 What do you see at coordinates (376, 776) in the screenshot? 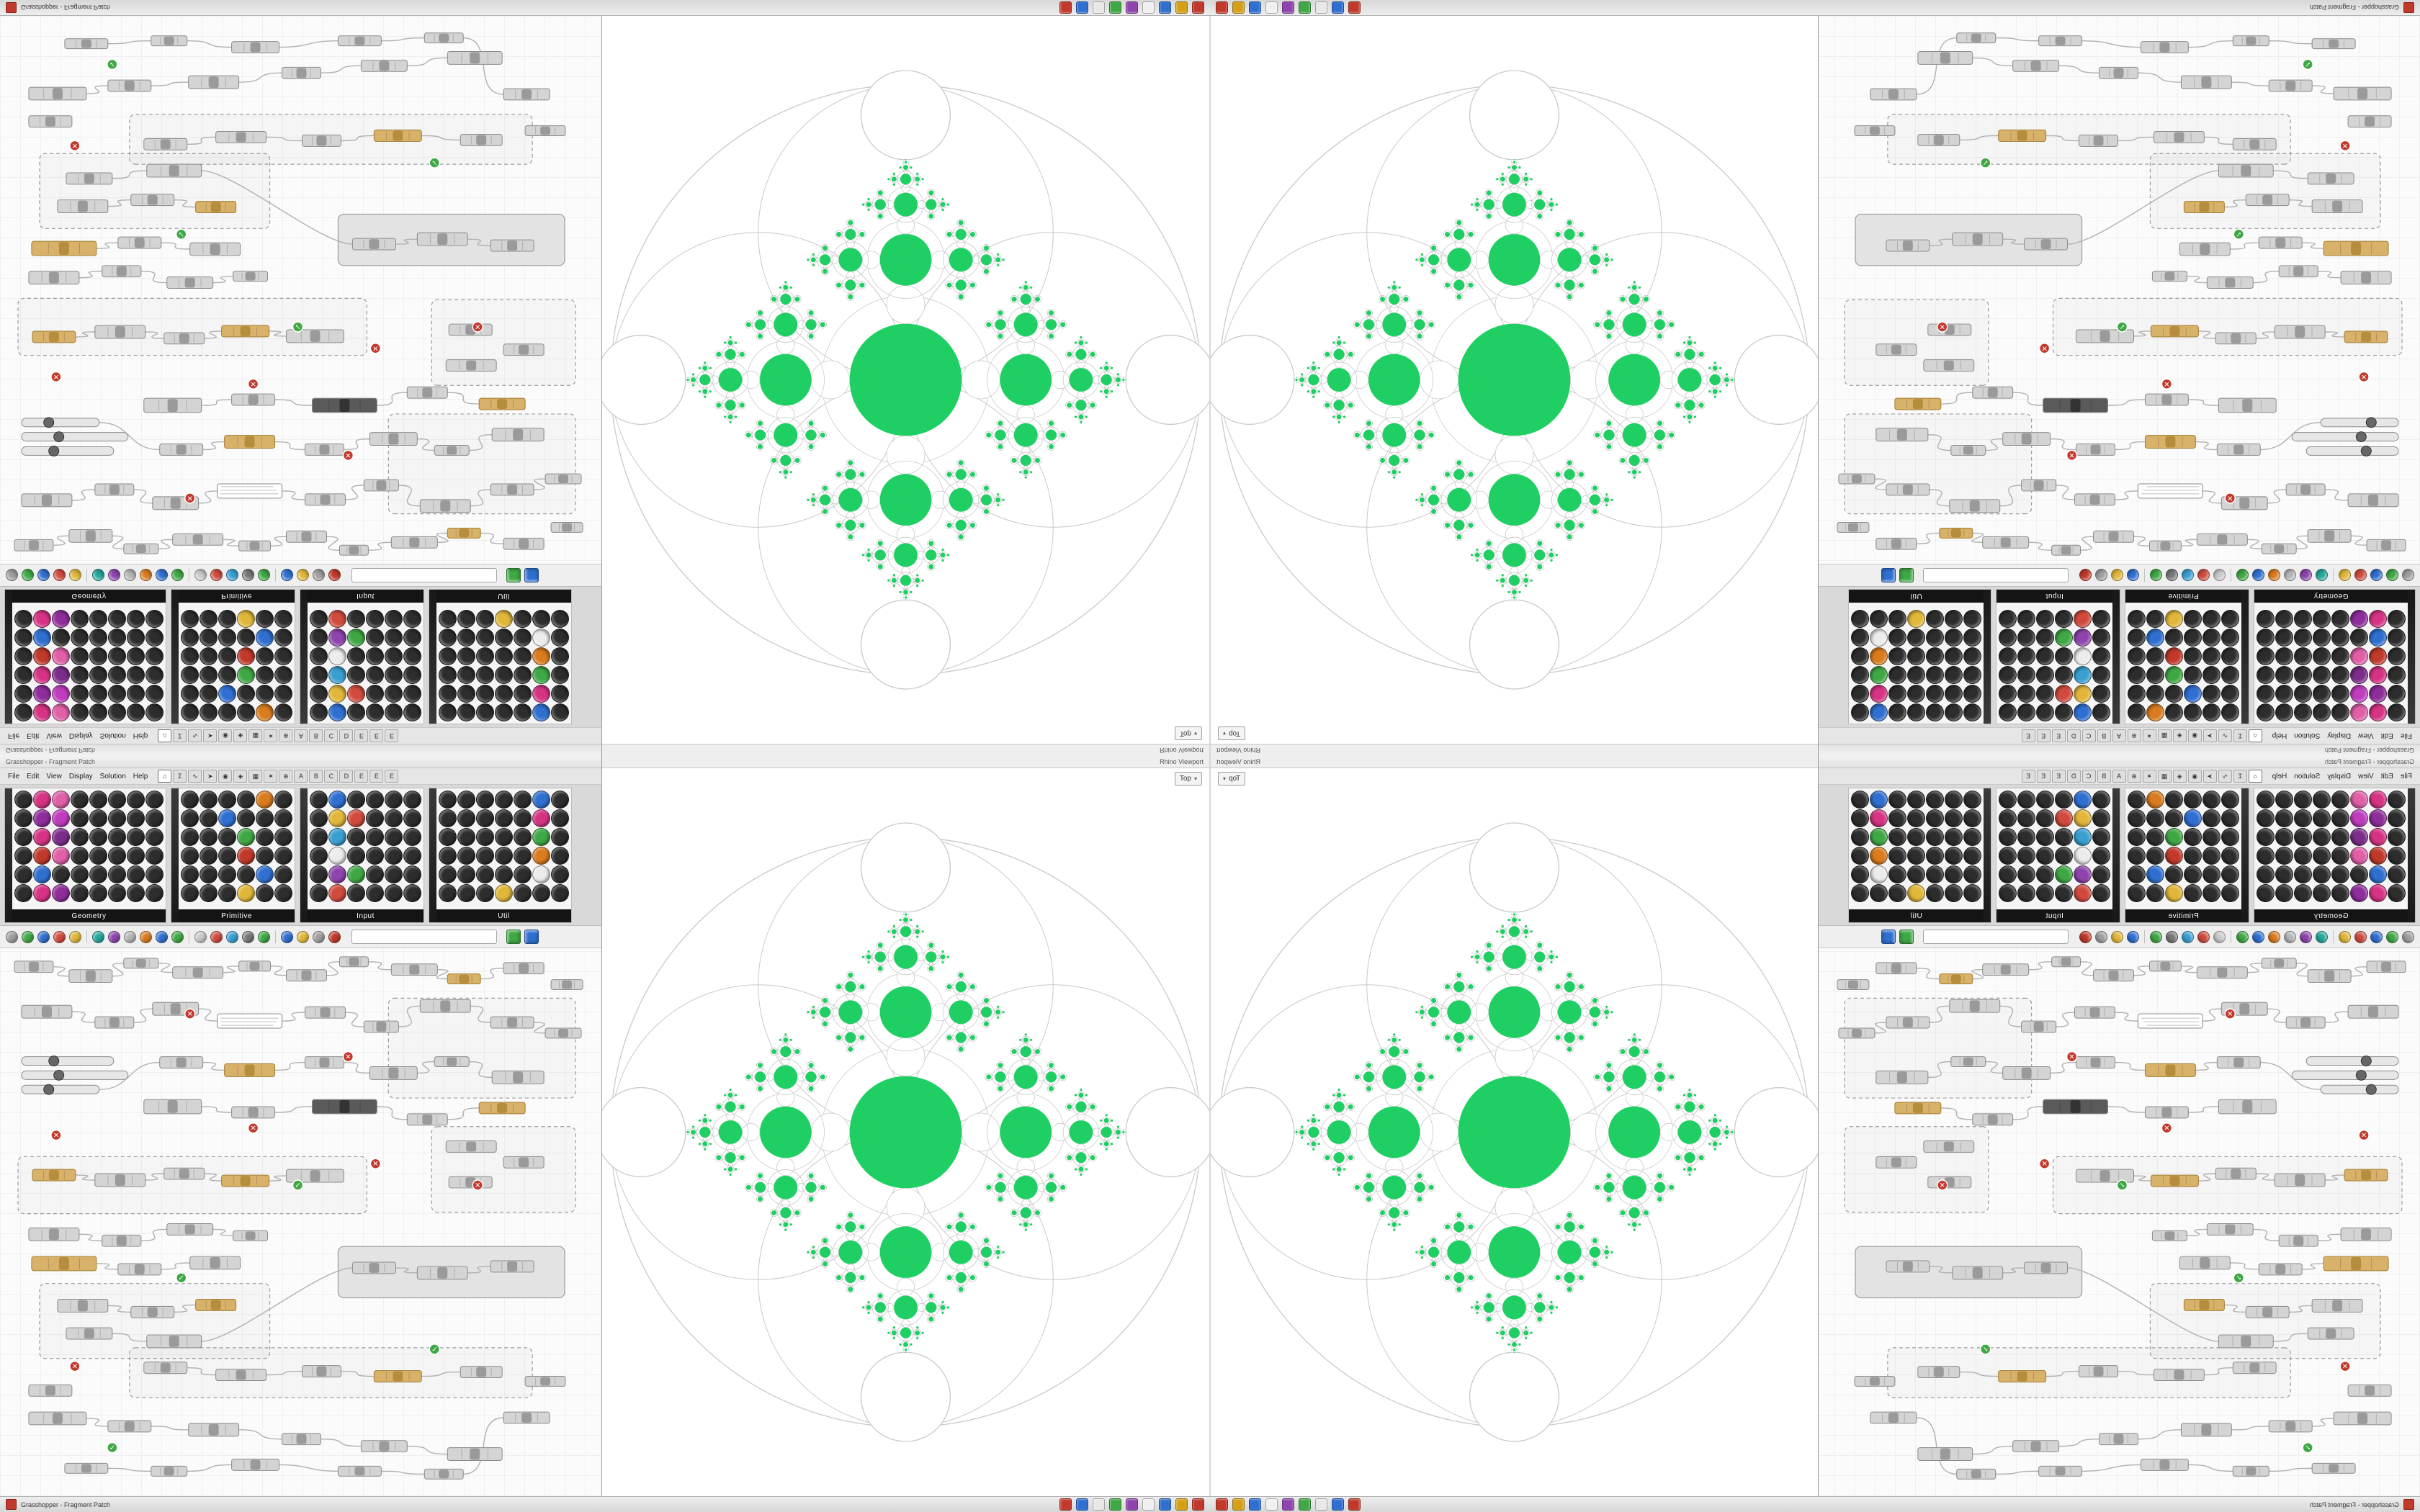
I see `ribbon-tab-14: E` at bounding box center [376, 776].